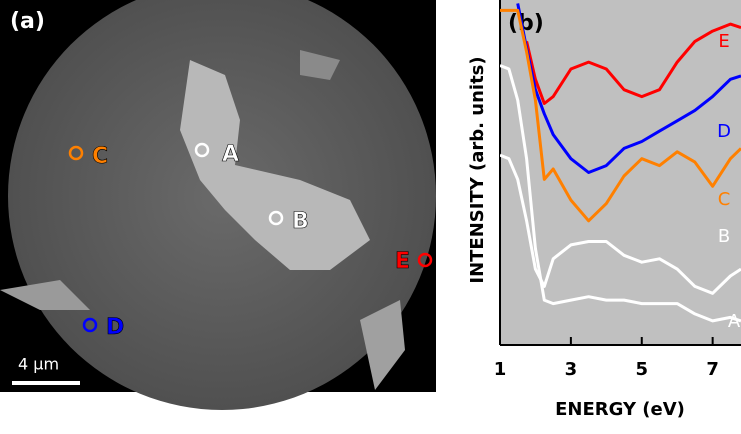  What do you see at coordinates (230, 154) in the screenshot?
I see `marker-label: A` at bounding box center [230, 154].